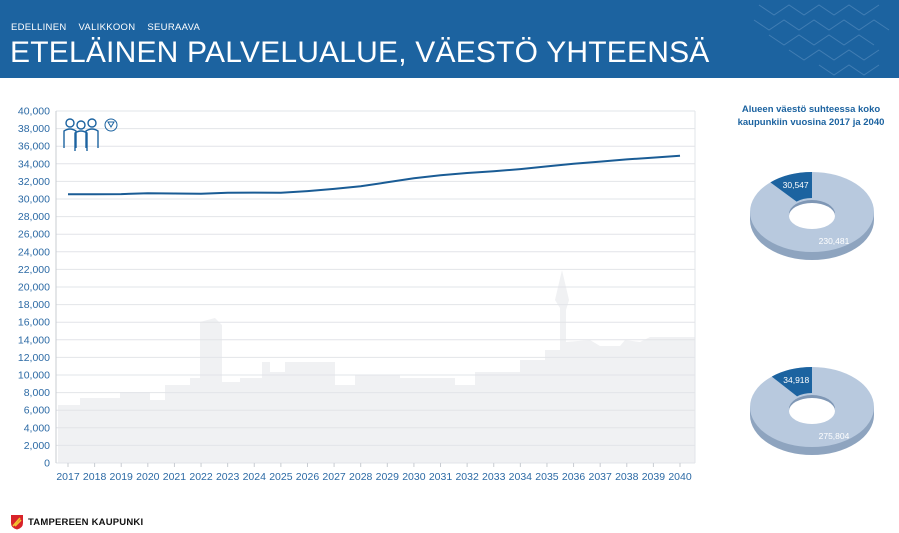 Image resolution: width=899 pixels, height=533 pixels. What do you see at coordinates (627, 477) in the screenshot?
I see `x-tick-label: 2038` at bounding box center [627, 477].